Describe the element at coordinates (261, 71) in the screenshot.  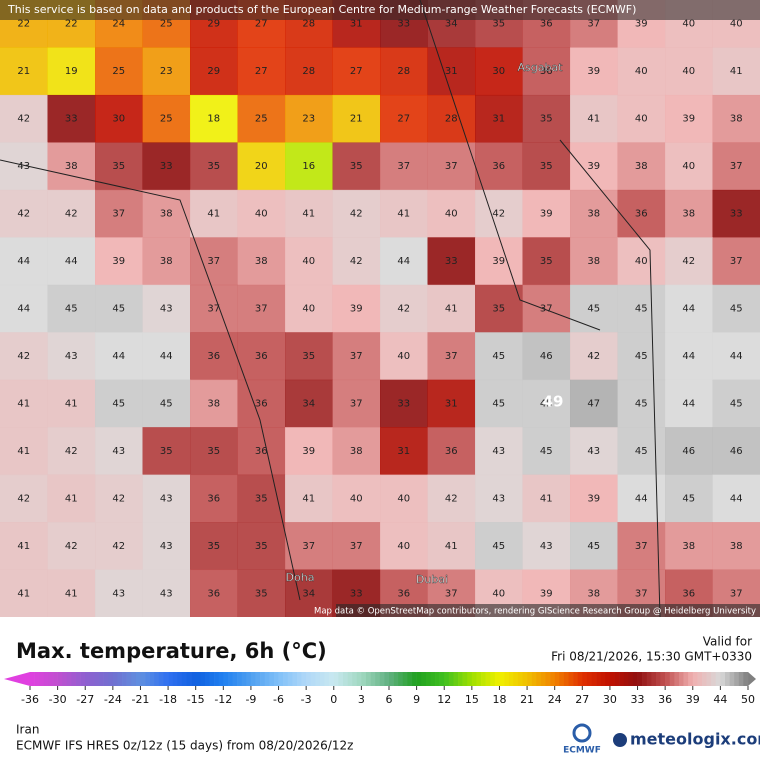
I see `temp-value: 27` at that location.